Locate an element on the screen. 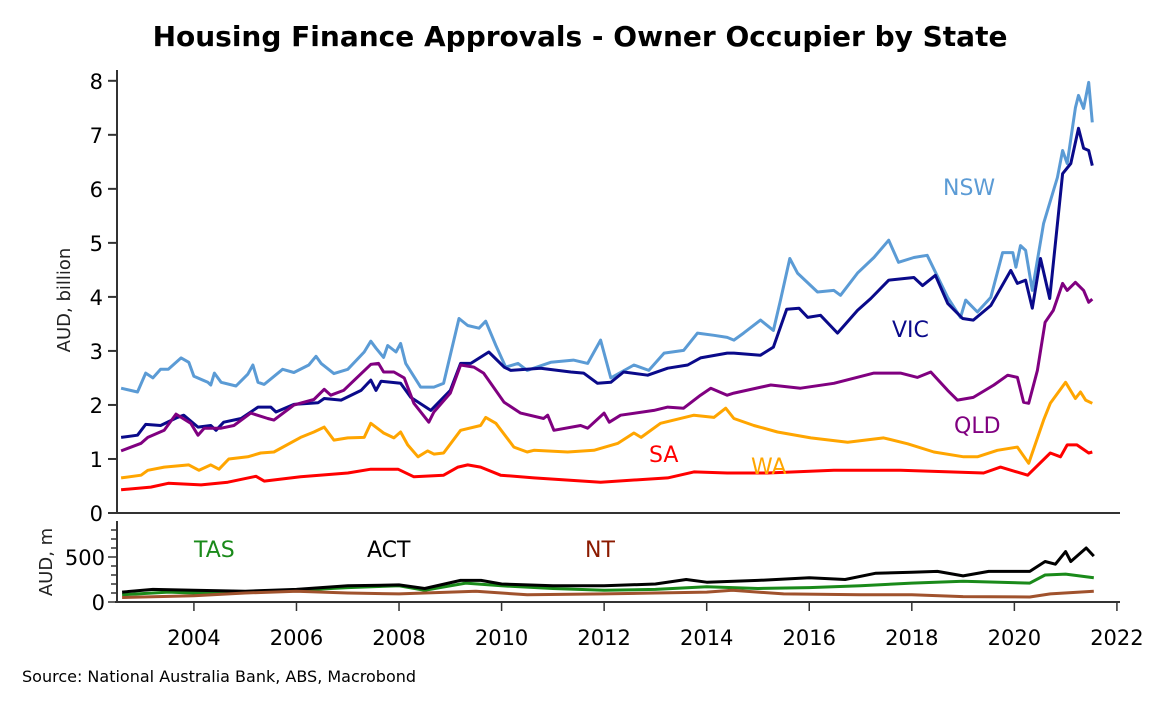  y-tick-label: 5 is located at coordinates (96, 244).